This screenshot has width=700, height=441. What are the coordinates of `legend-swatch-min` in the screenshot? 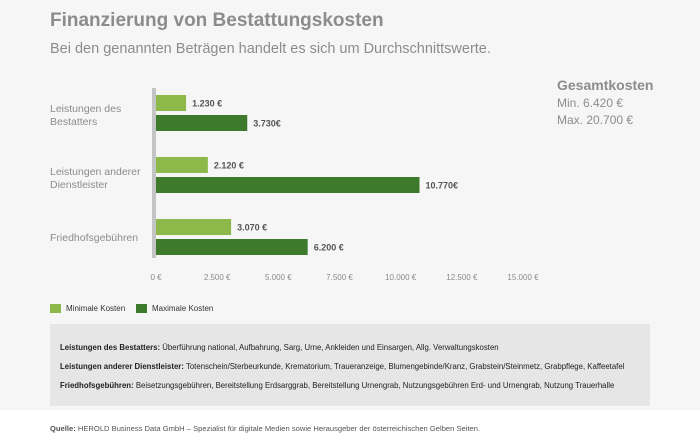 It's located at (55, 309).